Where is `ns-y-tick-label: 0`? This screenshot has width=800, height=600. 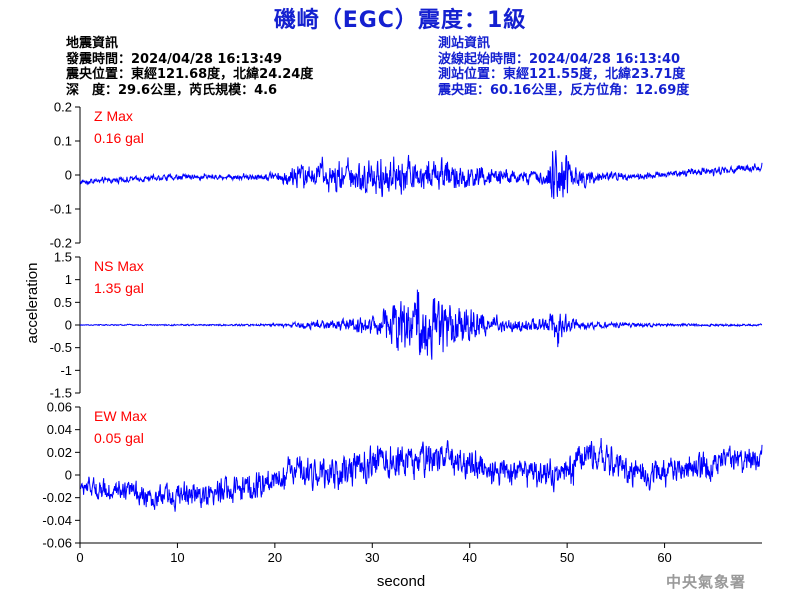
ns-y-tick-label: 0 is located at coordinates (68, 325).